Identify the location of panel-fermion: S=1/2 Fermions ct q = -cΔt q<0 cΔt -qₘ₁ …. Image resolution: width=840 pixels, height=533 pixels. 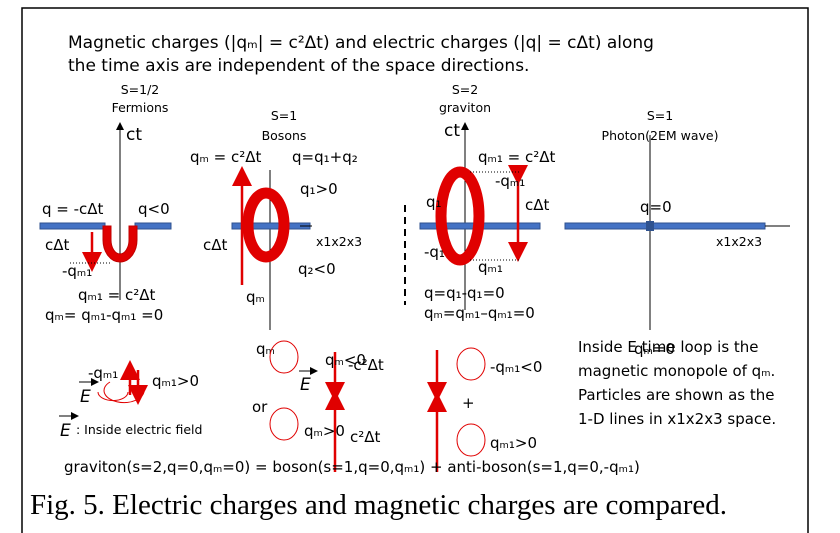
(105, 203).